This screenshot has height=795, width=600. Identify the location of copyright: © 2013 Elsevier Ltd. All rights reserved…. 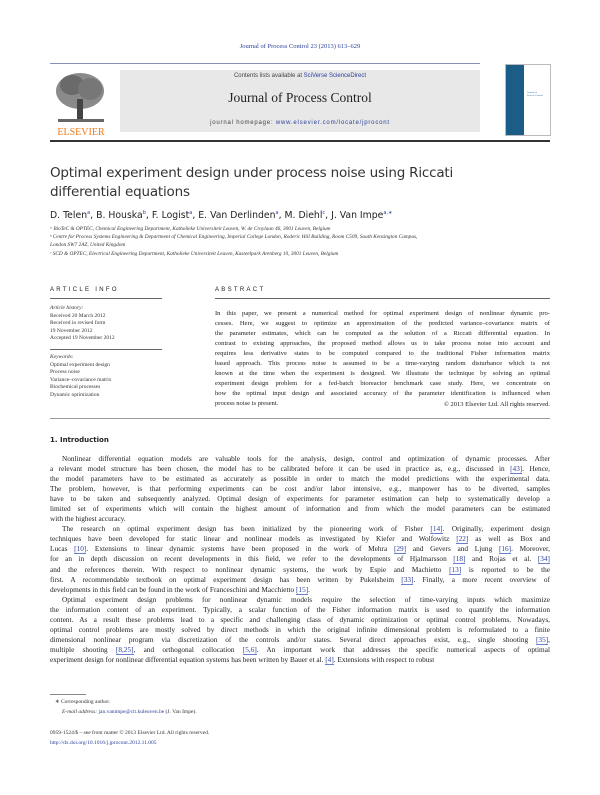
(496, 404).